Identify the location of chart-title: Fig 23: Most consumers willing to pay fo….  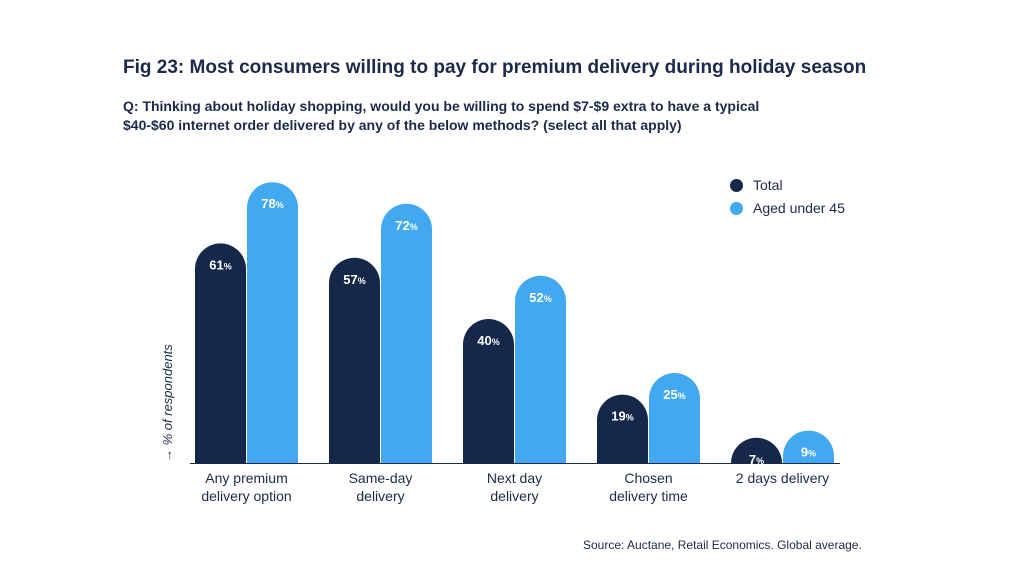
(495, 67).